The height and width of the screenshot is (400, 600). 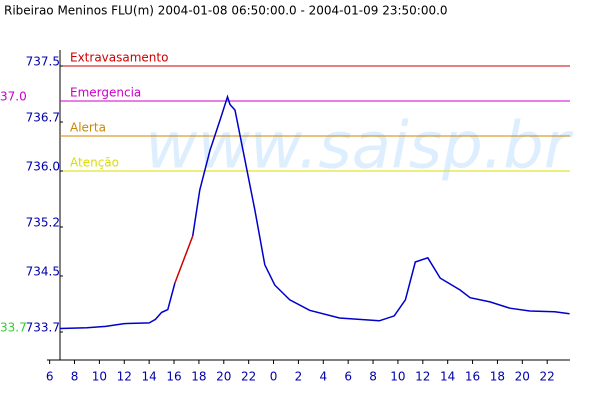 What do you see at coordinates (13, 328) in the screenshot?
I see `level-marker: 33.7` at bounding box center [13, 328].